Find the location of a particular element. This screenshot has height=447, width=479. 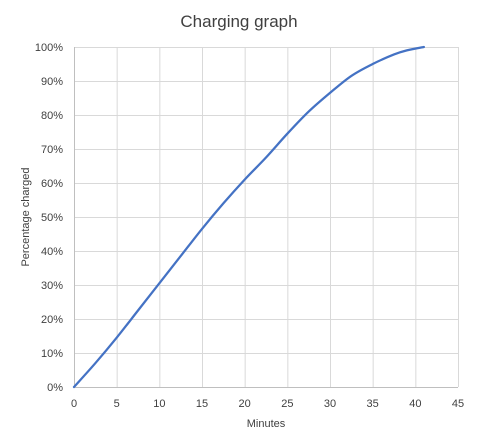

y-tick-label: 0% is located at coordinates (55, 388).